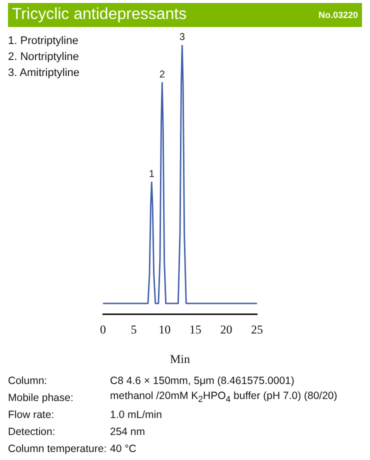 The image size is (370, 460). What do you see at coordinates (58, 448) in the screenshot?
I see `text: Column temperature:` at bounding box center [58, 448].